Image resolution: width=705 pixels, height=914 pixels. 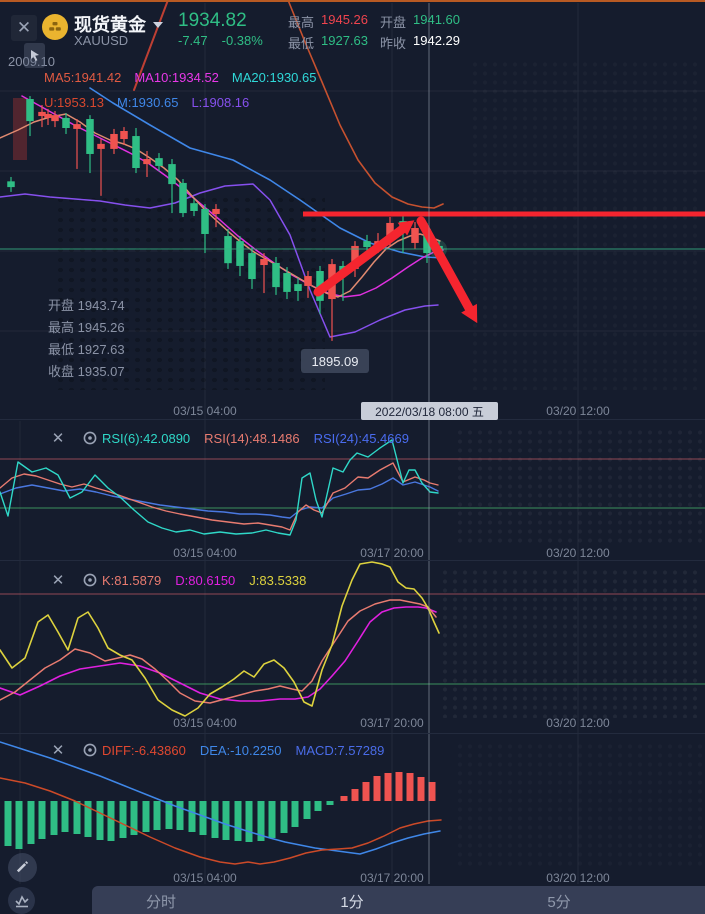 I want to click on diff-value: DIFF:-6.43860, so click(x=144, y=750).